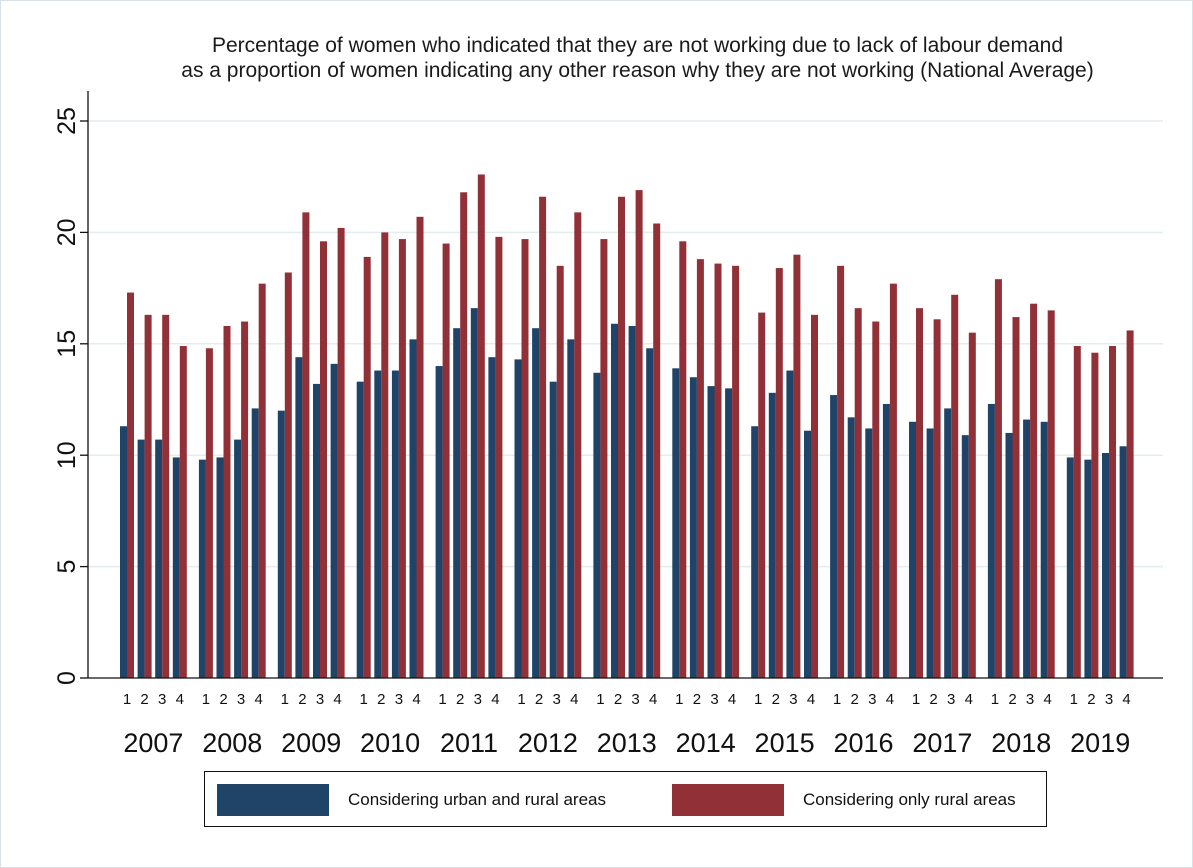 This screenshot has width=1193, height=868. What do you see at coordinates (67, 344) in the screenshot?
I see `y-tick-label: 15` at bounding box center [67, 344].